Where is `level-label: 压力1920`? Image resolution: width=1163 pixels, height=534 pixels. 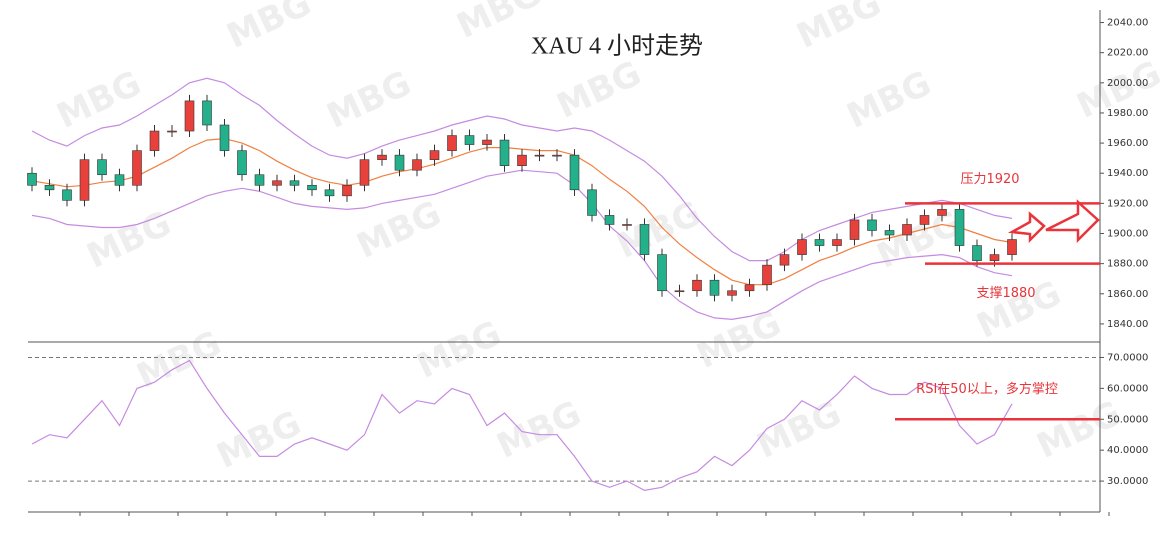
level-label: 压力1920 is located at coordinates (989, 179).